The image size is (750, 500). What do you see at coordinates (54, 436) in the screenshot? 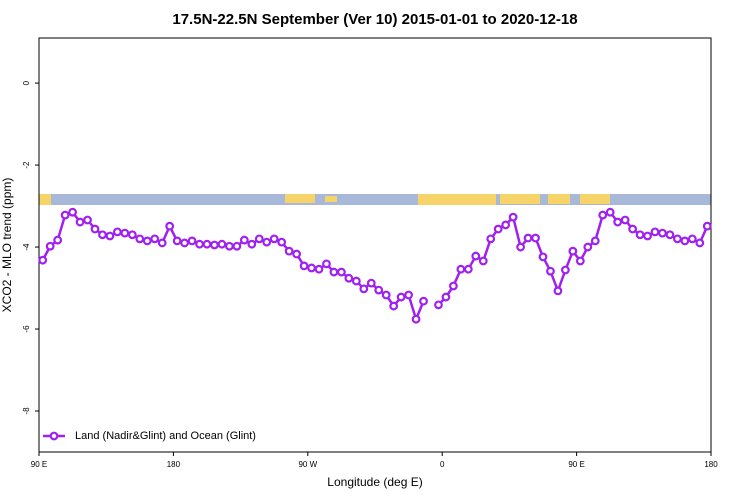
I see `legend-marker` at bounding box center [54, 436].